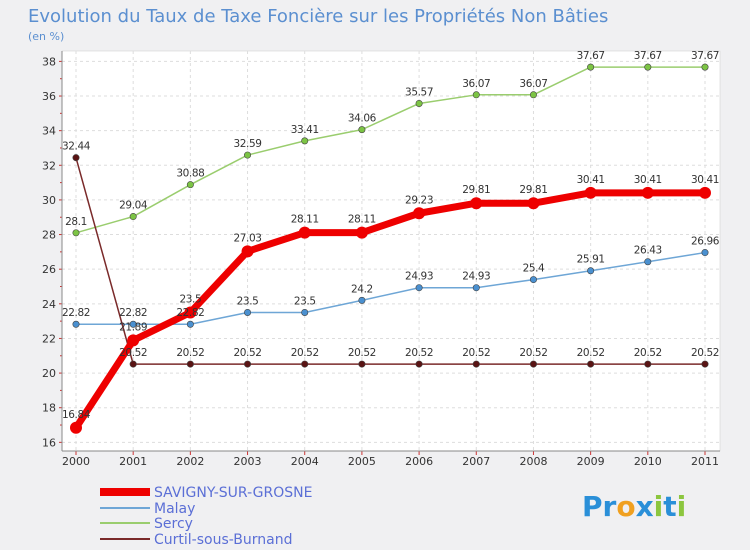 Image resolution: width=750 pixels, height=550 pixels. Describe the element at coordinates (648, 461) in the screenshot. I see `x-tick-label: 2010` at that location.